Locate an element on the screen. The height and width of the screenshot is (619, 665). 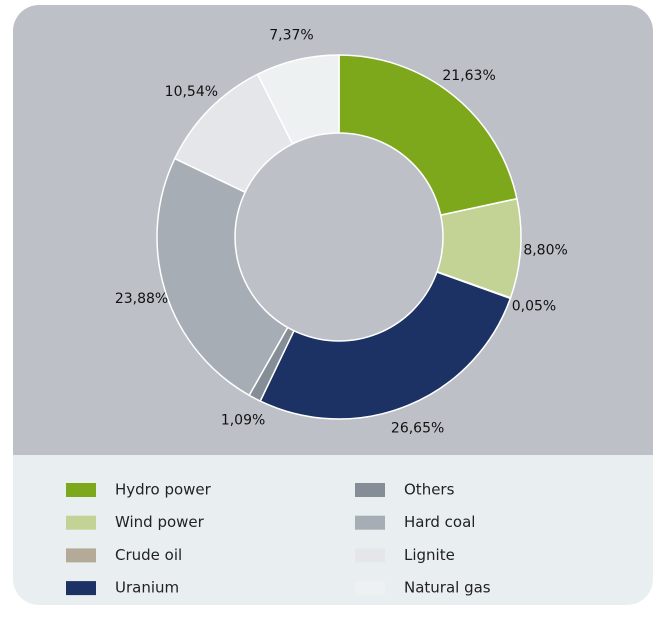
data-label: 21,63% is located at coordinates (468, 76).